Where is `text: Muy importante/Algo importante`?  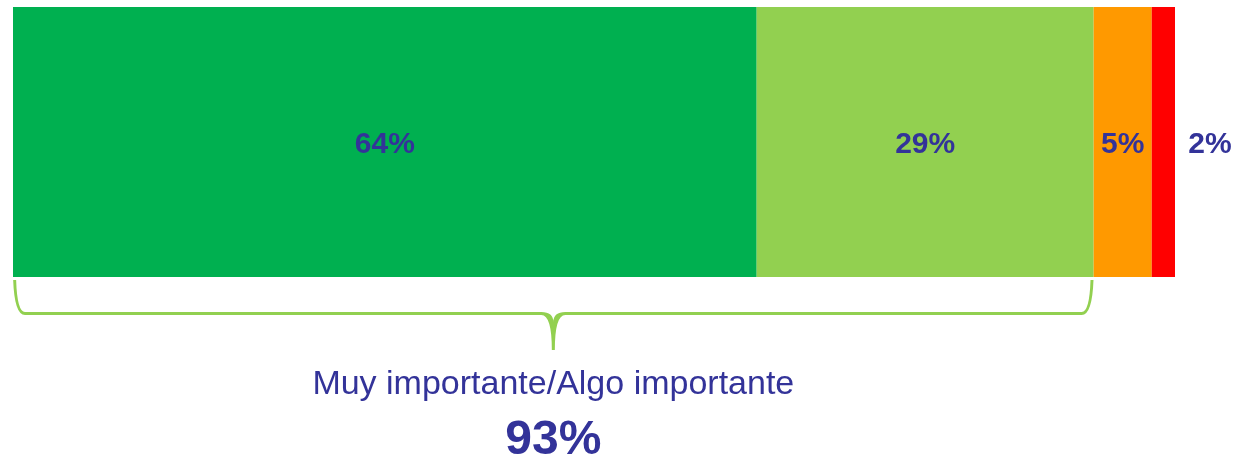
text: Muy importante/Algo importante is located at coordinates (553, 382).